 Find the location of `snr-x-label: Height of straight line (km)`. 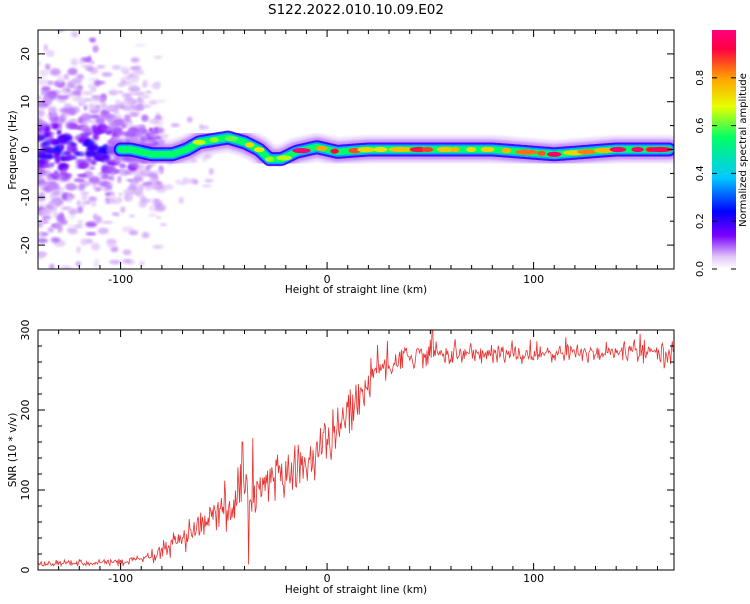

snr-x-label: Height of straight line (km) is located at coordinates (356, 590).